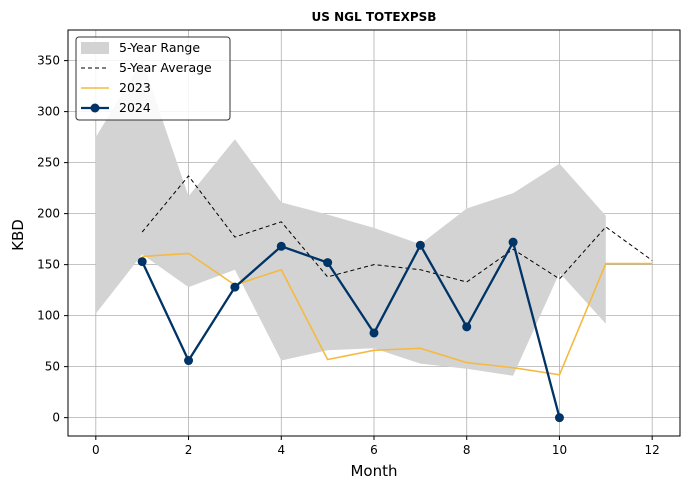  Describe the element at coordinates (374, 17) in the screenshot. I see `chart-title: US NGL TOTEXPSB` at that location.